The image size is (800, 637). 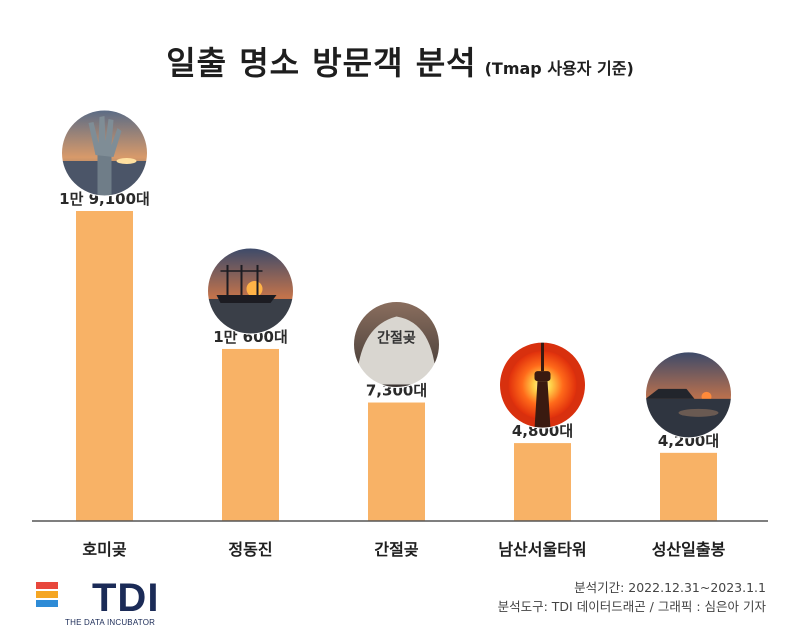 What do you see at coordinates (396, 391) in the screenshot?
I see `bar-value-label: 7,300대` at bounding box center [396, 391].